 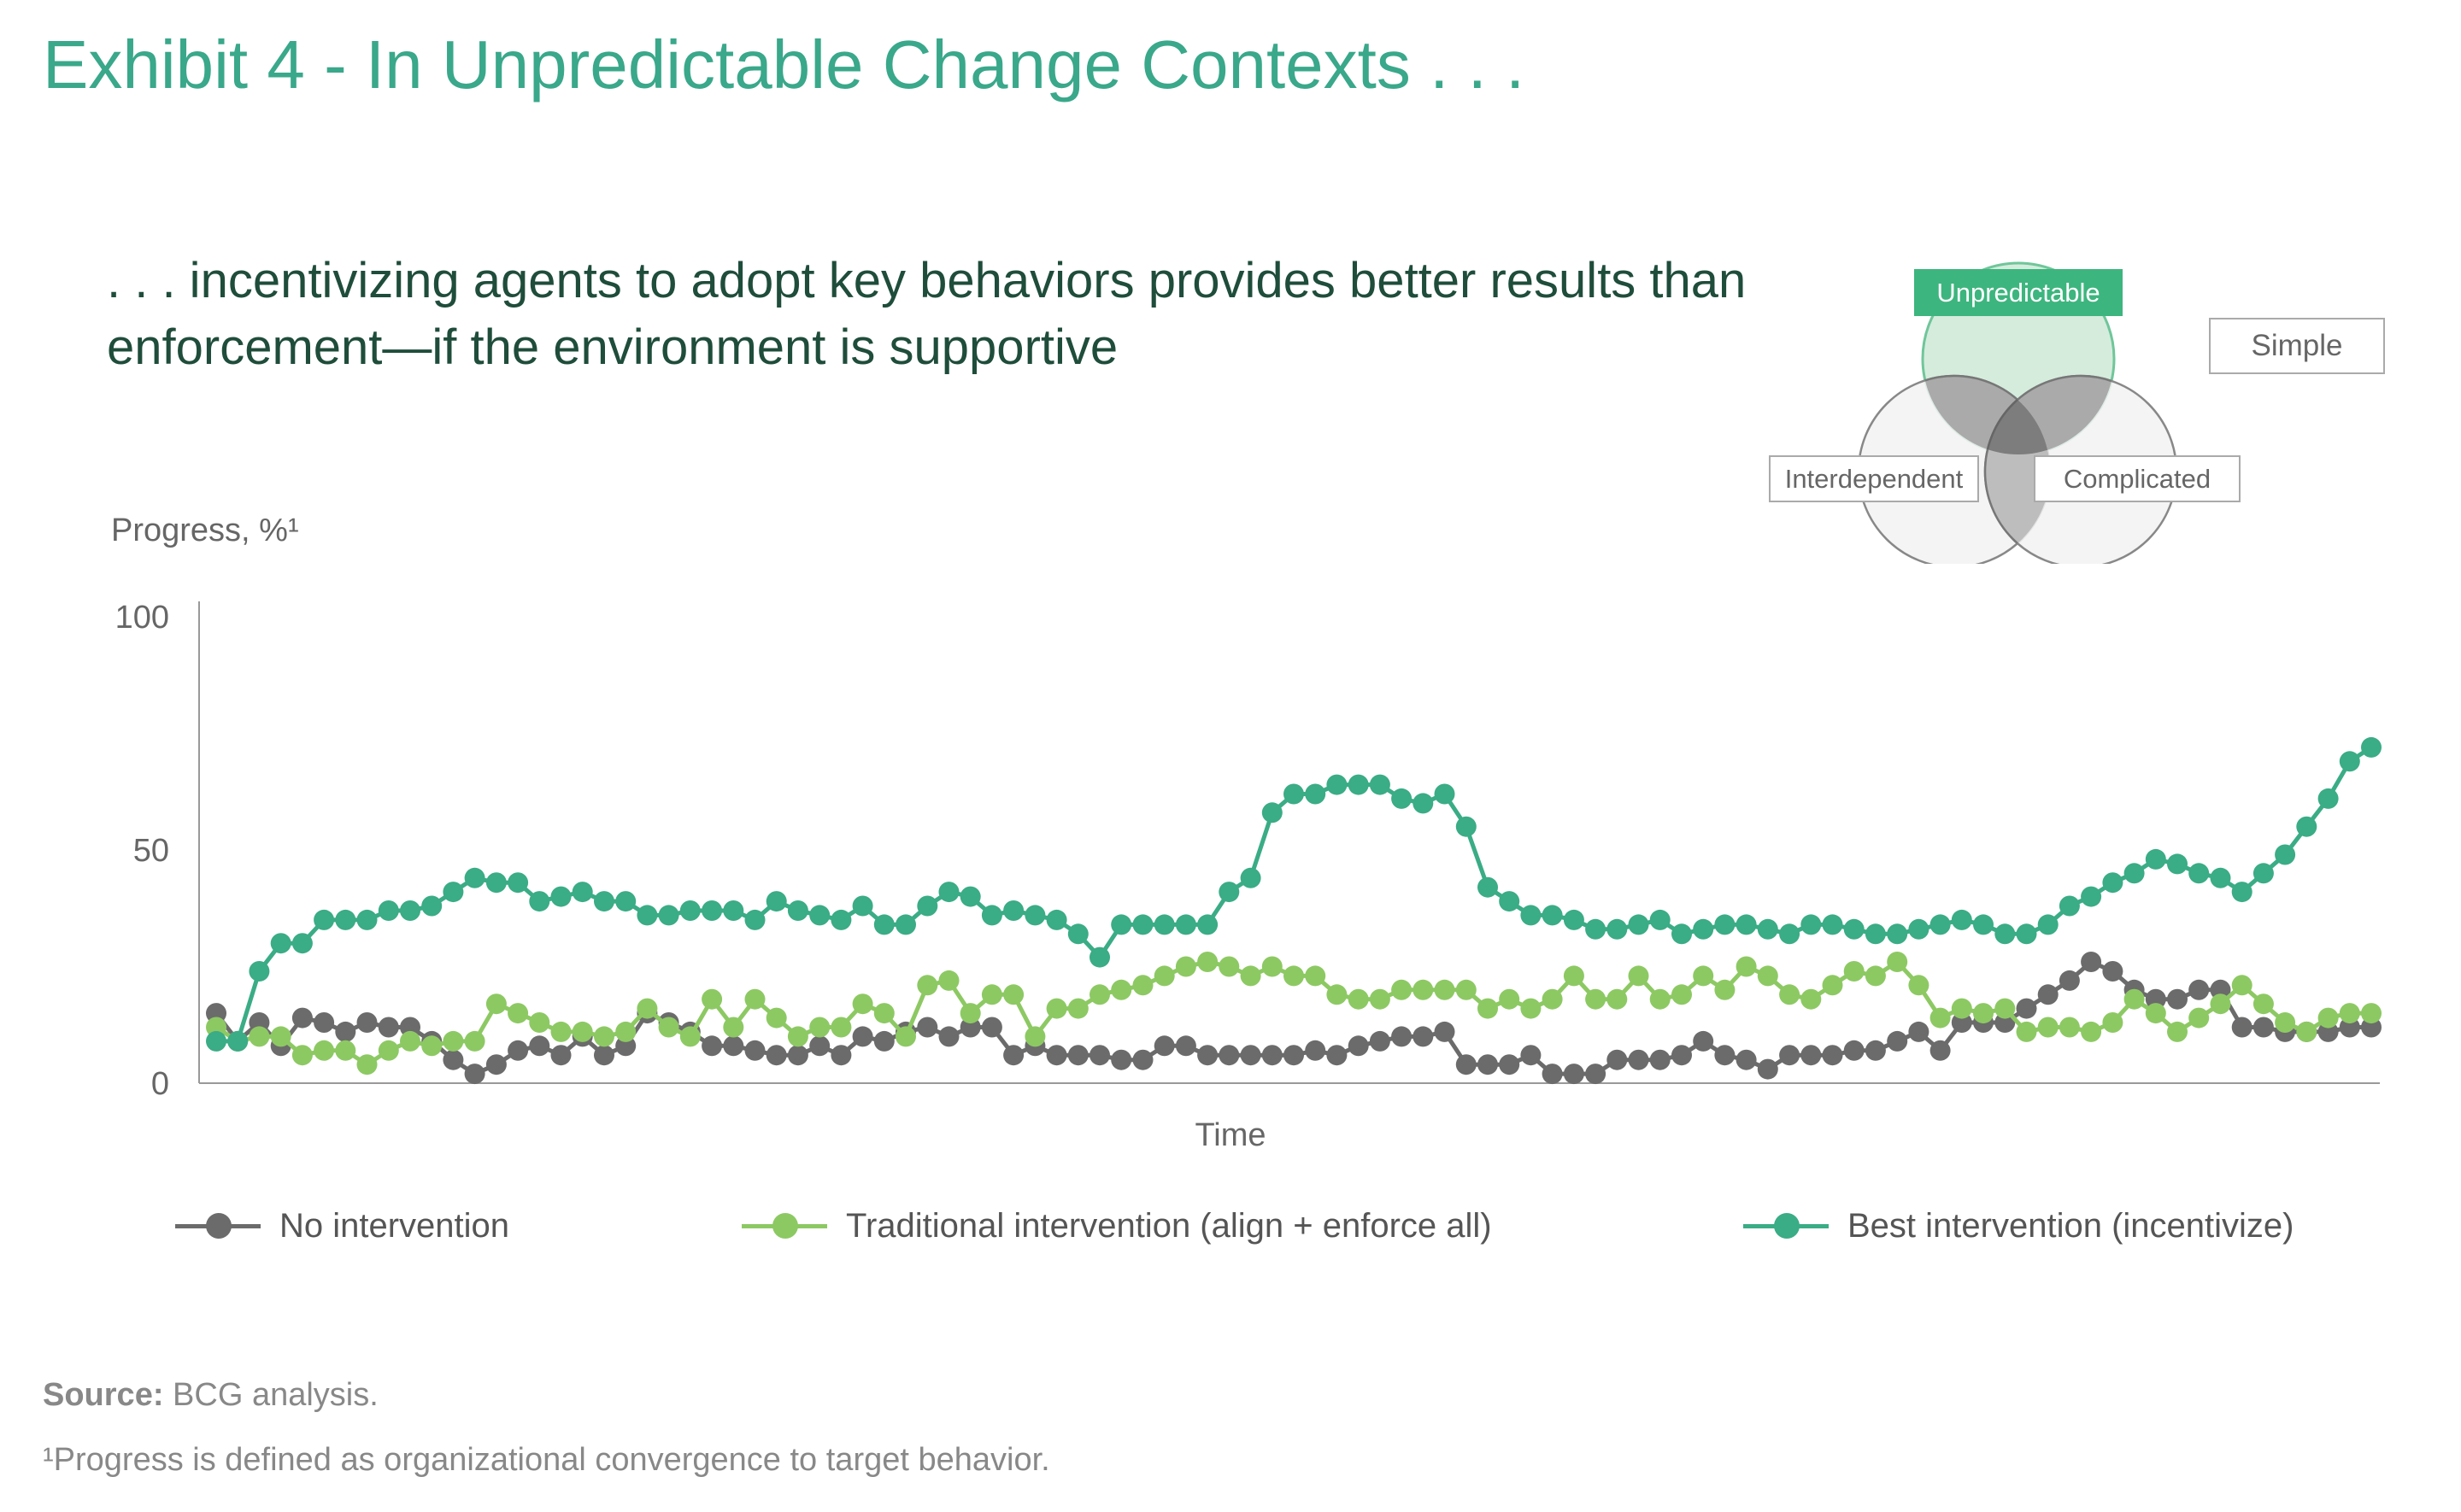 I want to click on y-tick-label: 0, so click(x=160, y=1084).